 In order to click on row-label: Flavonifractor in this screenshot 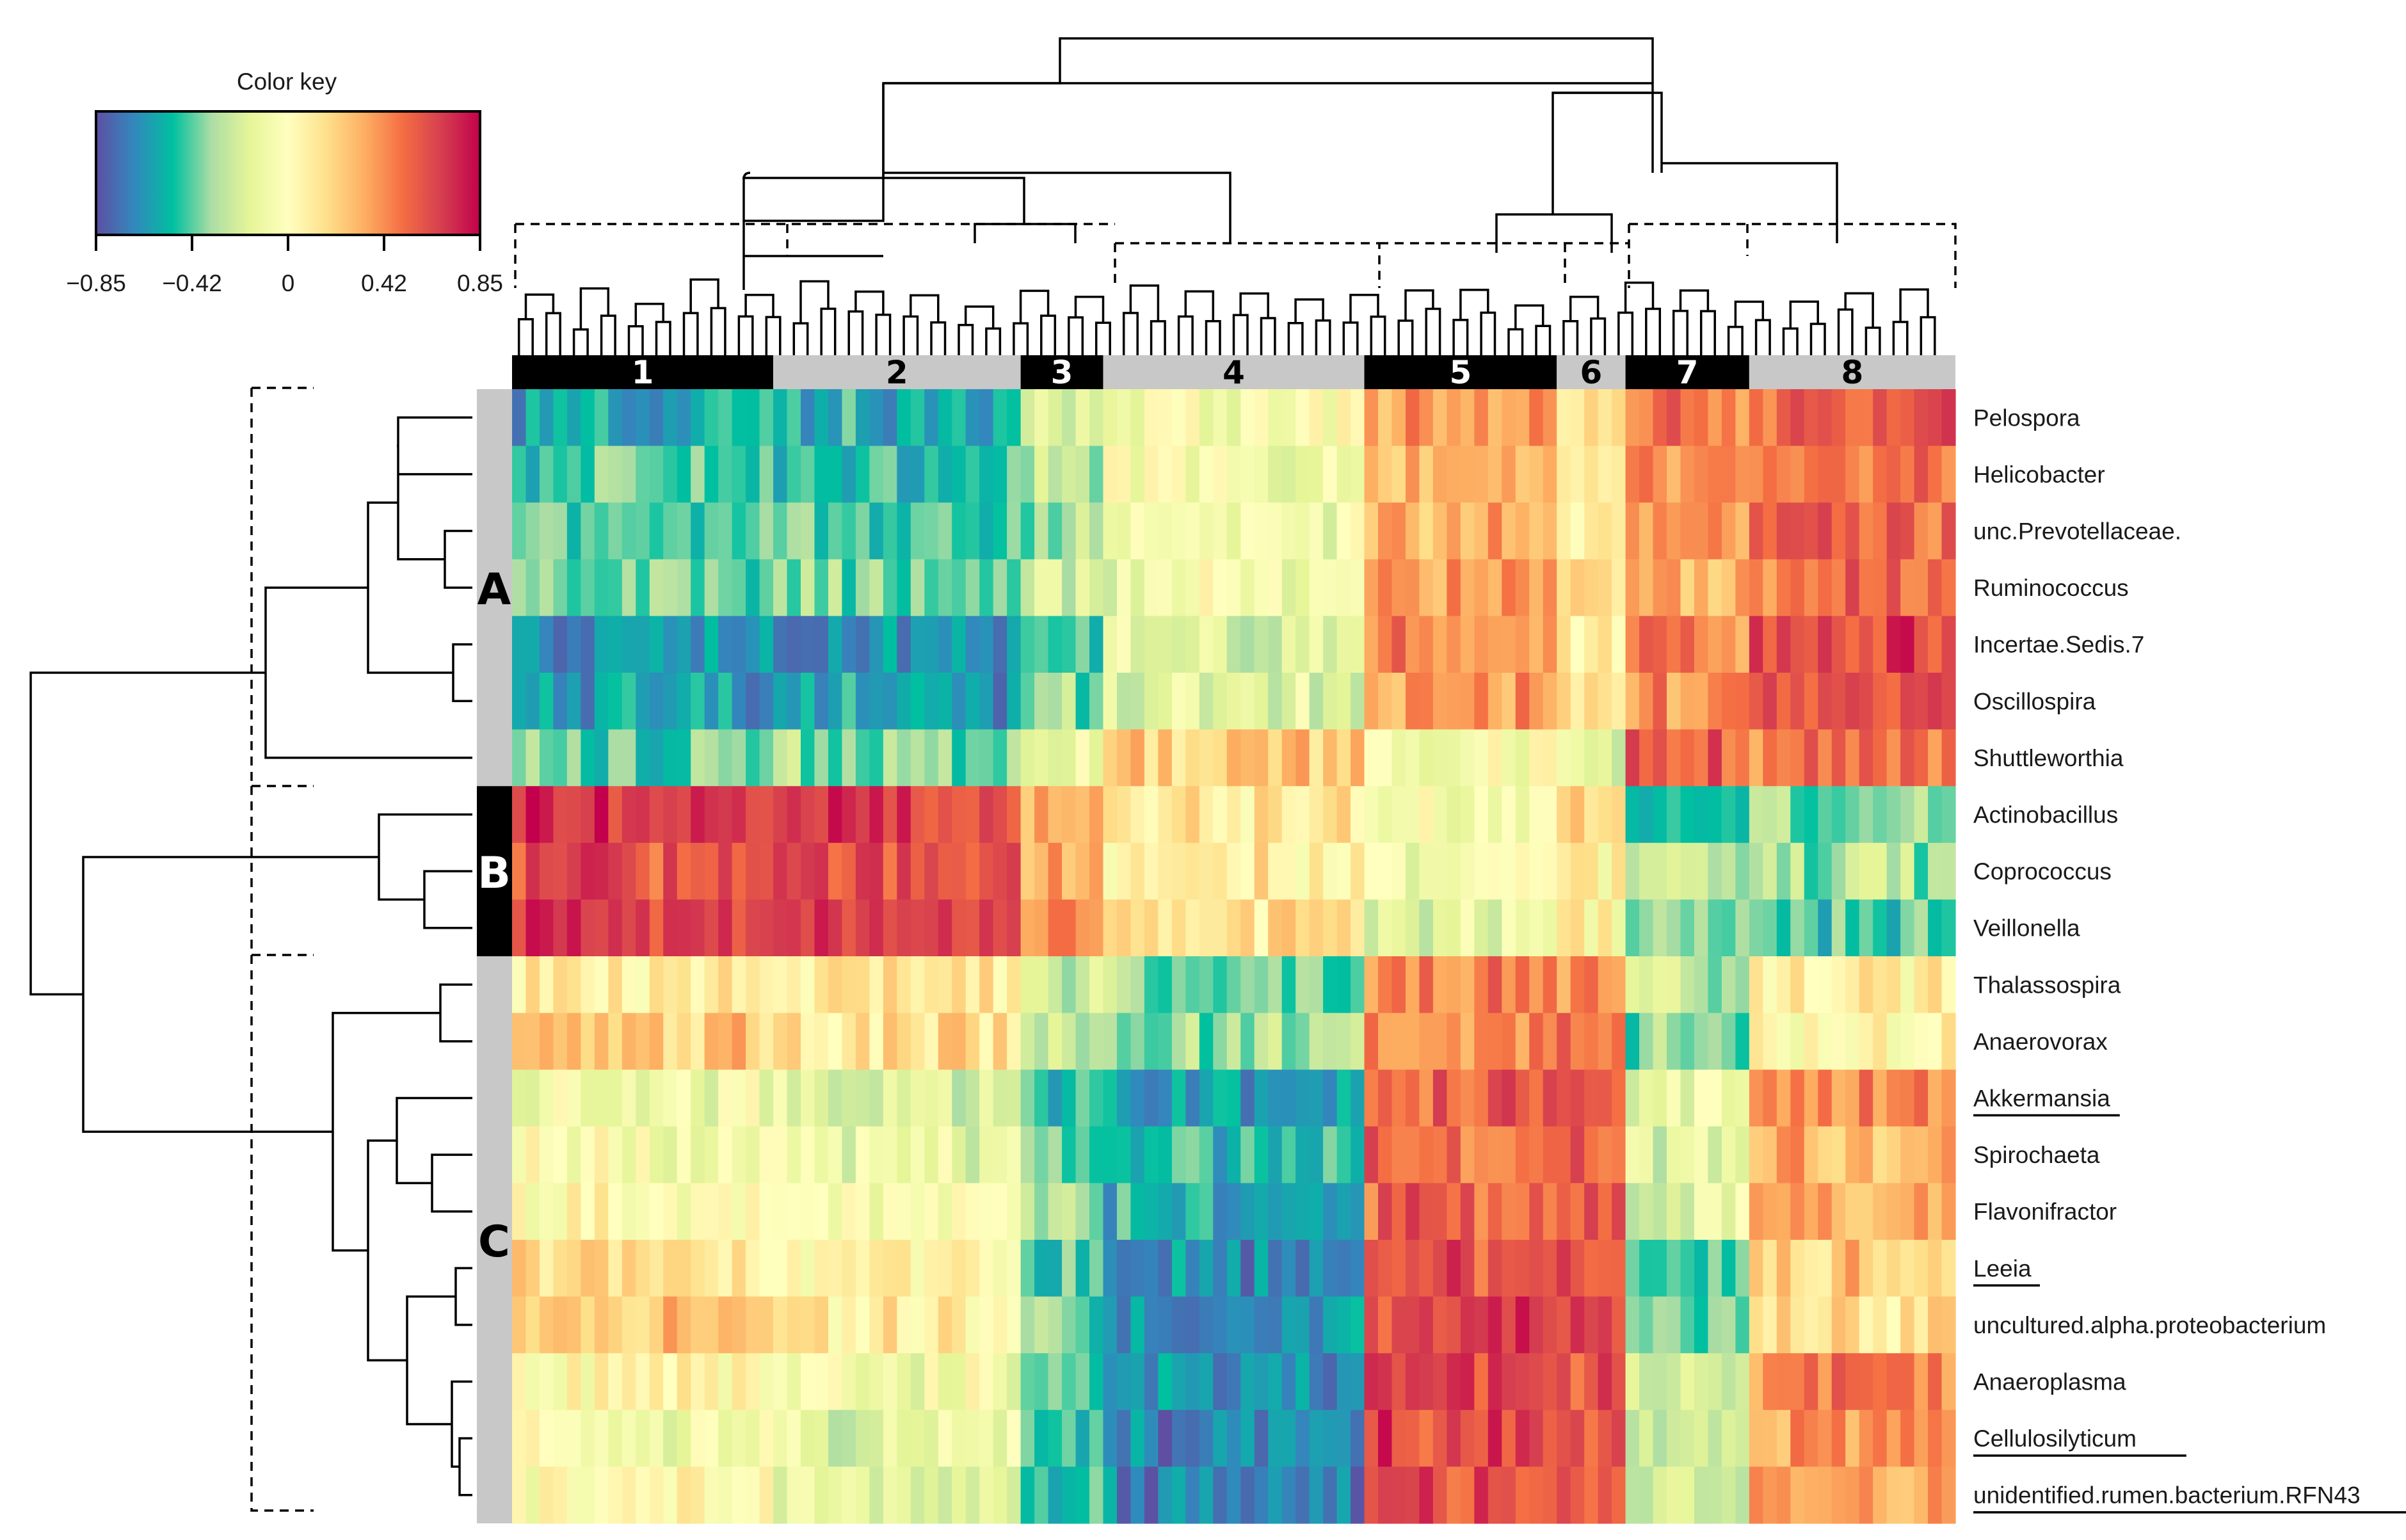, I will do `click(2045, 1212)`.